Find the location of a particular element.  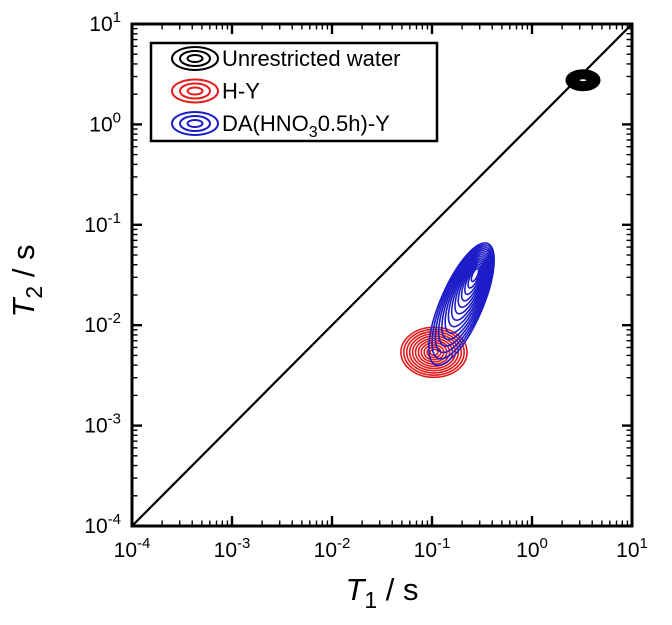

contour-series-unrestricted-water is located at coordinates (583, 80).